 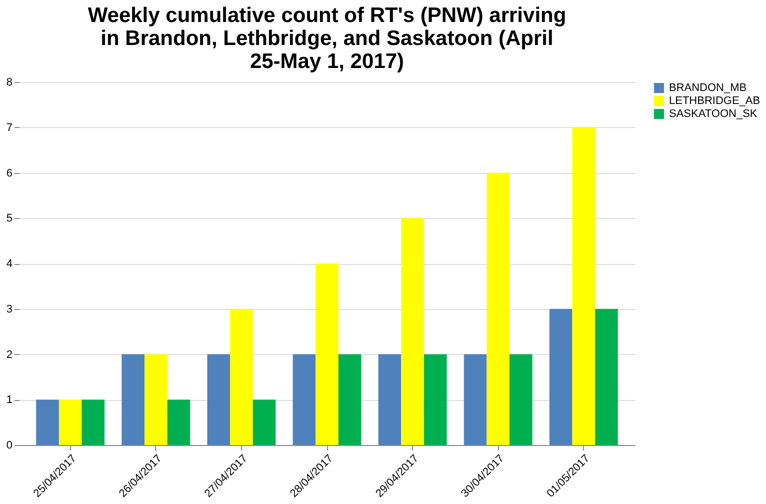 What do you see at coordinates (9, 446) in the screenshot?
I see `y-tick-label: 0` at bounding box center [9, 446].